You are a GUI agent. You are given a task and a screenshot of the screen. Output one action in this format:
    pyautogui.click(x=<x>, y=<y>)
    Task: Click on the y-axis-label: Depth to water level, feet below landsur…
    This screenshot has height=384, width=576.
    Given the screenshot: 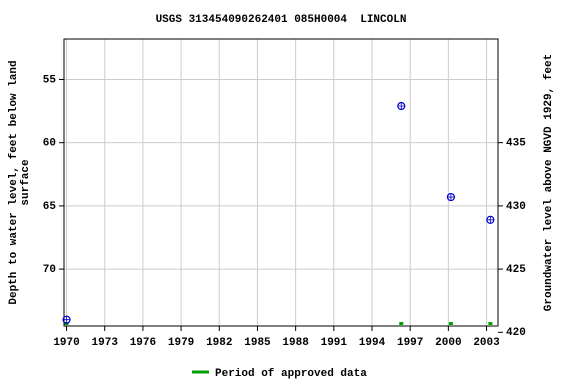 What is the action you would take?
    pyautogui.click(x=20, y=182)
    